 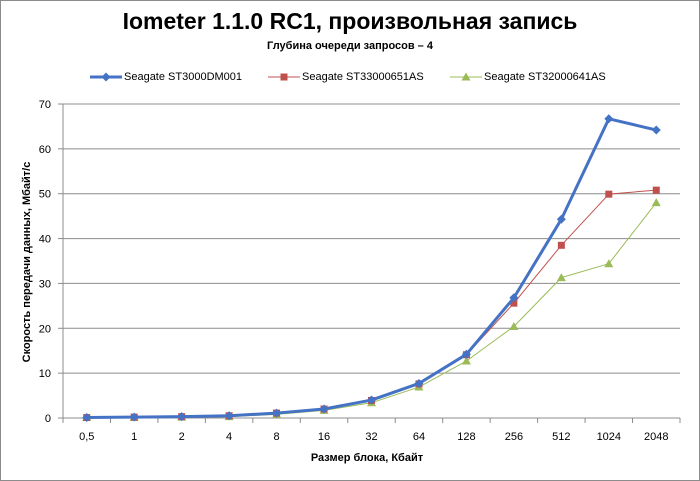 I want to click on y-tick-labels: 0 10 20 30 40 50 60 70, so click(x=45, y=262).